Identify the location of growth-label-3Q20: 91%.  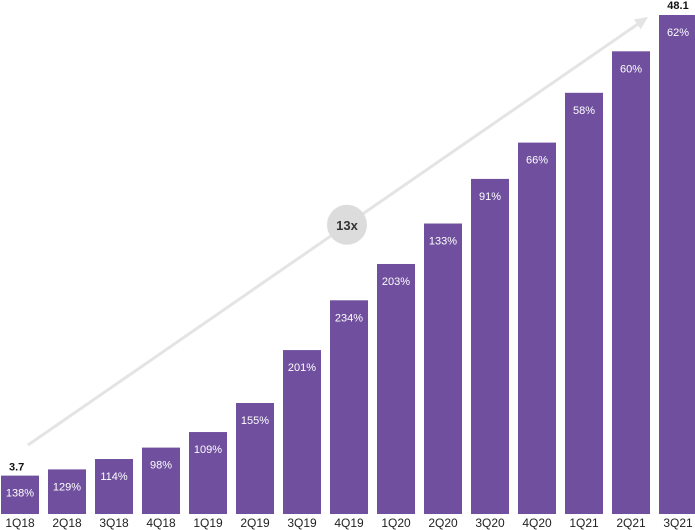
(490, 197).